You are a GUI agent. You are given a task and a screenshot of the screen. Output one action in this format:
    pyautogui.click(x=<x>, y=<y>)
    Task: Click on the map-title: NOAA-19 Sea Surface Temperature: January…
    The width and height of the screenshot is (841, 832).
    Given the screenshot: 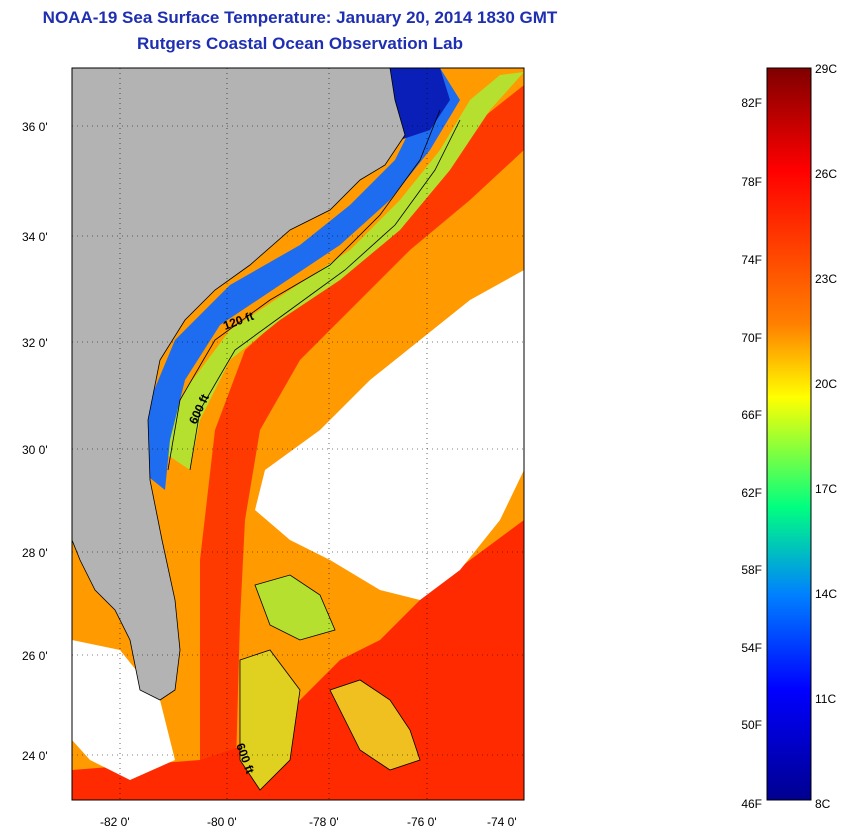 What is the action you would take?
    pyautogui.click(x=300, y=17)
    